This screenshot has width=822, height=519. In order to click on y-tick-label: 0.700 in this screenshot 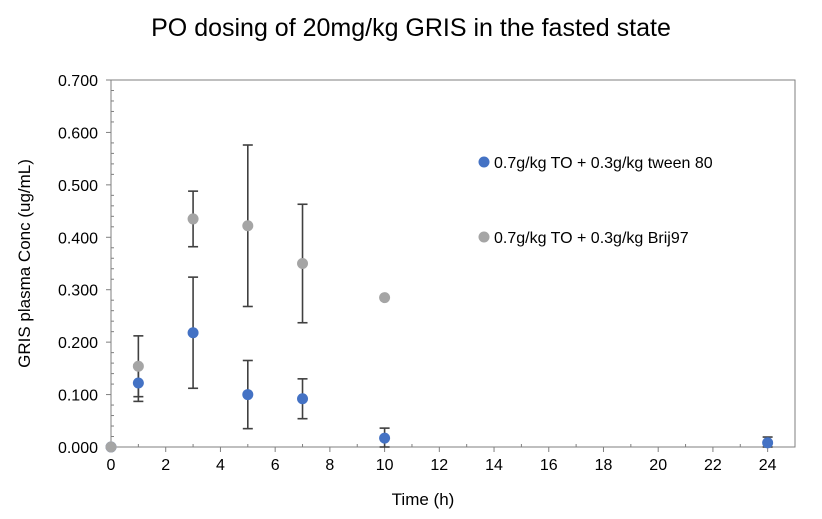, I will do `click(78, 81)`.